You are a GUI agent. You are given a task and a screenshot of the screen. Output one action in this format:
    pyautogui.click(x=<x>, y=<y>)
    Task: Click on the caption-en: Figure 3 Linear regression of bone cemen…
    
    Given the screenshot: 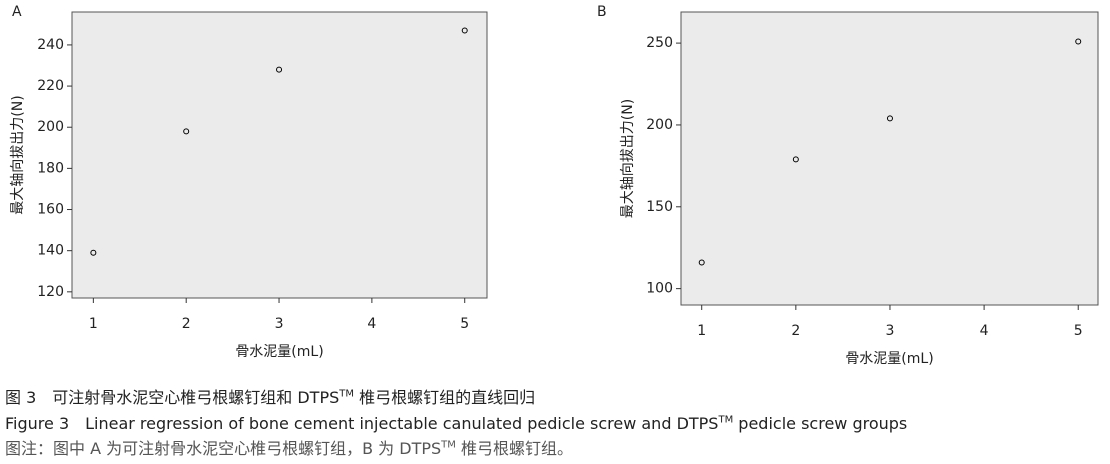 What is the action you would take?
    pyautogui.click(x=456, y=422)
    